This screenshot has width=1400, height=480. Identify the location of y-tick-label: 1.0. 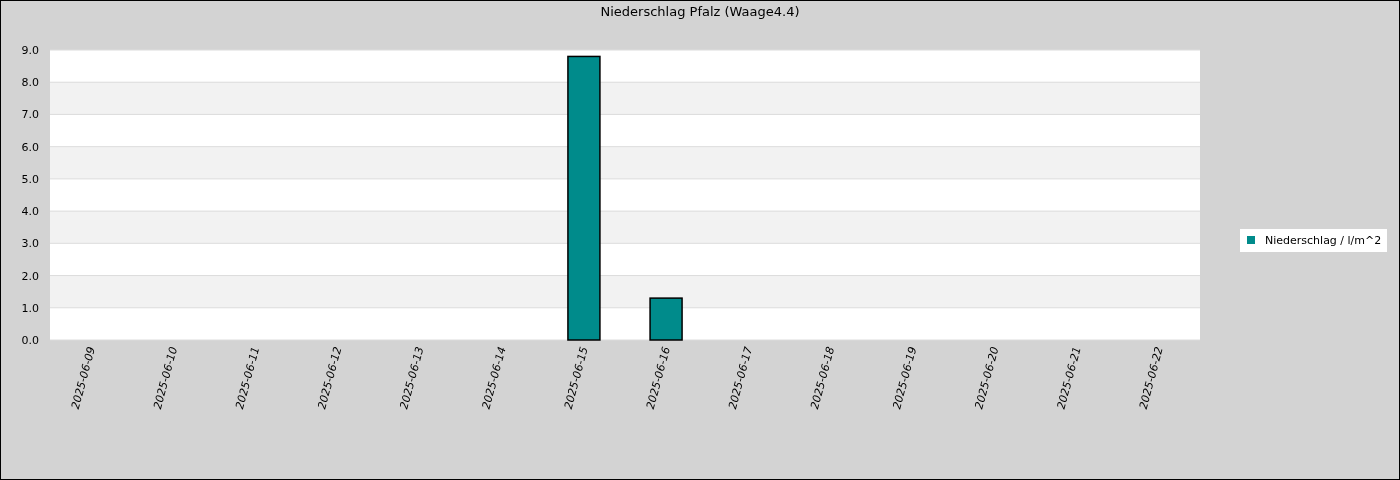
(30, 308).